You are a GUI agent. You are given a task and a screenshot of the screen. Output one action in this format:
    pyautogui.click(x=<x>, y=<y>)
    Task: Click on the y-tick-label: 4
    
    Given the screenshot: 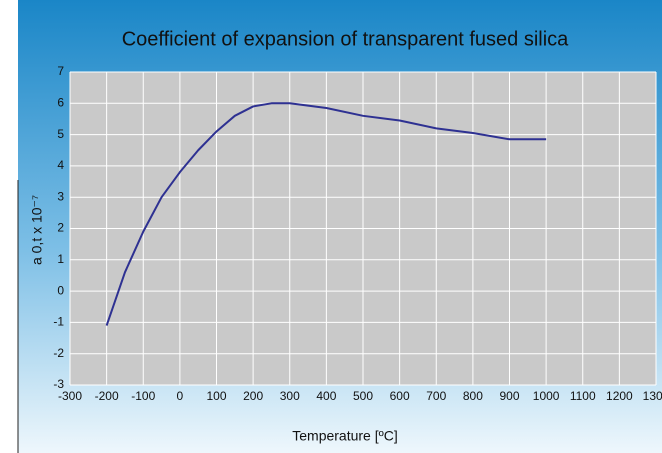 What is the action you would take?
    pyautogui.click(x=60, y=165)
    